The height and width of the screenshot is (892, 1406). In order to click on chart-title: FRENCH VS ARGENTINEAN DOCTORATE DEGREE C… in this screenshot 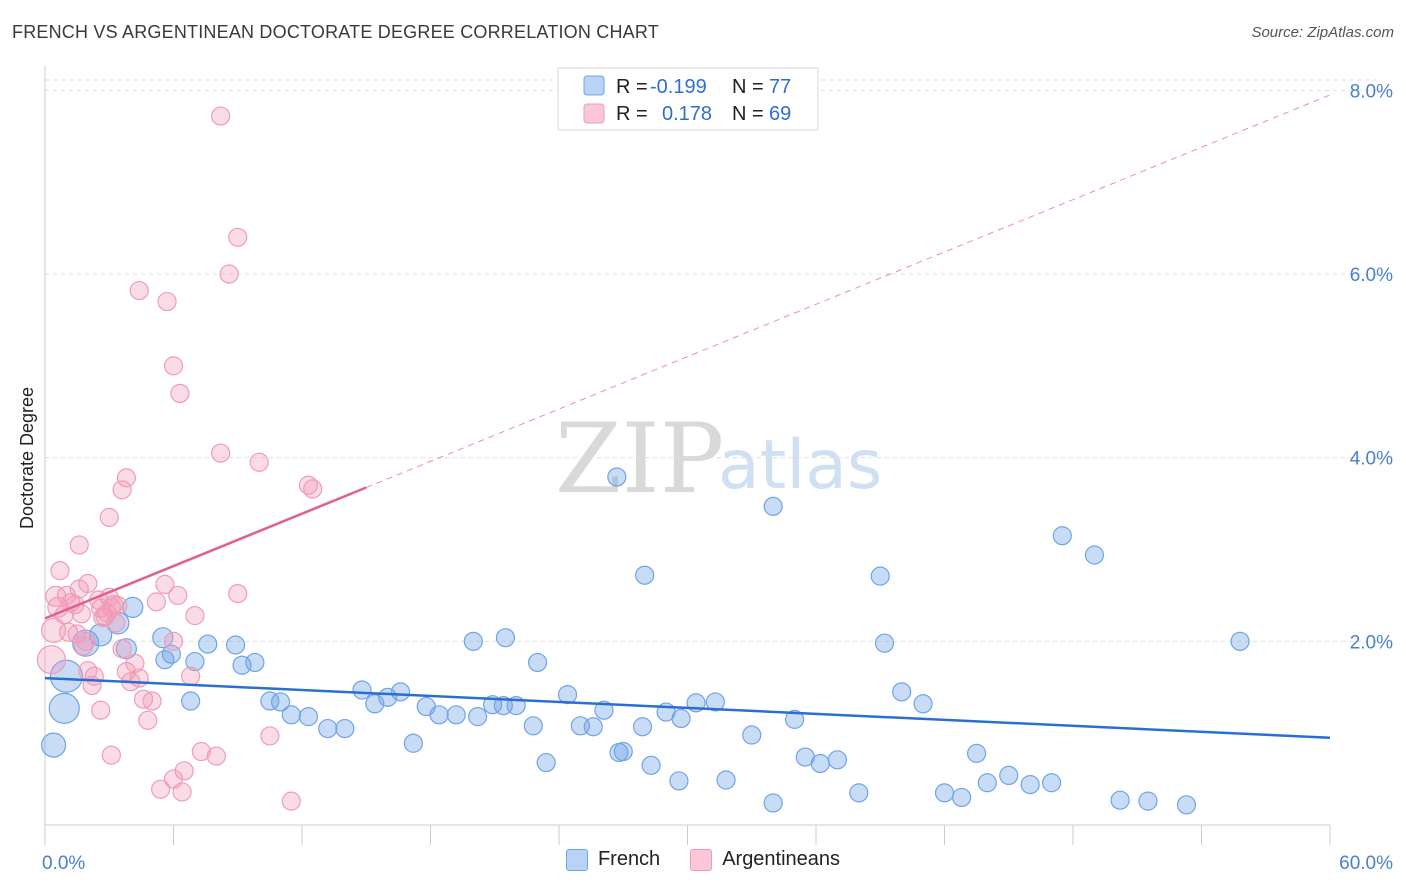, I will do `click(335, 32)`.